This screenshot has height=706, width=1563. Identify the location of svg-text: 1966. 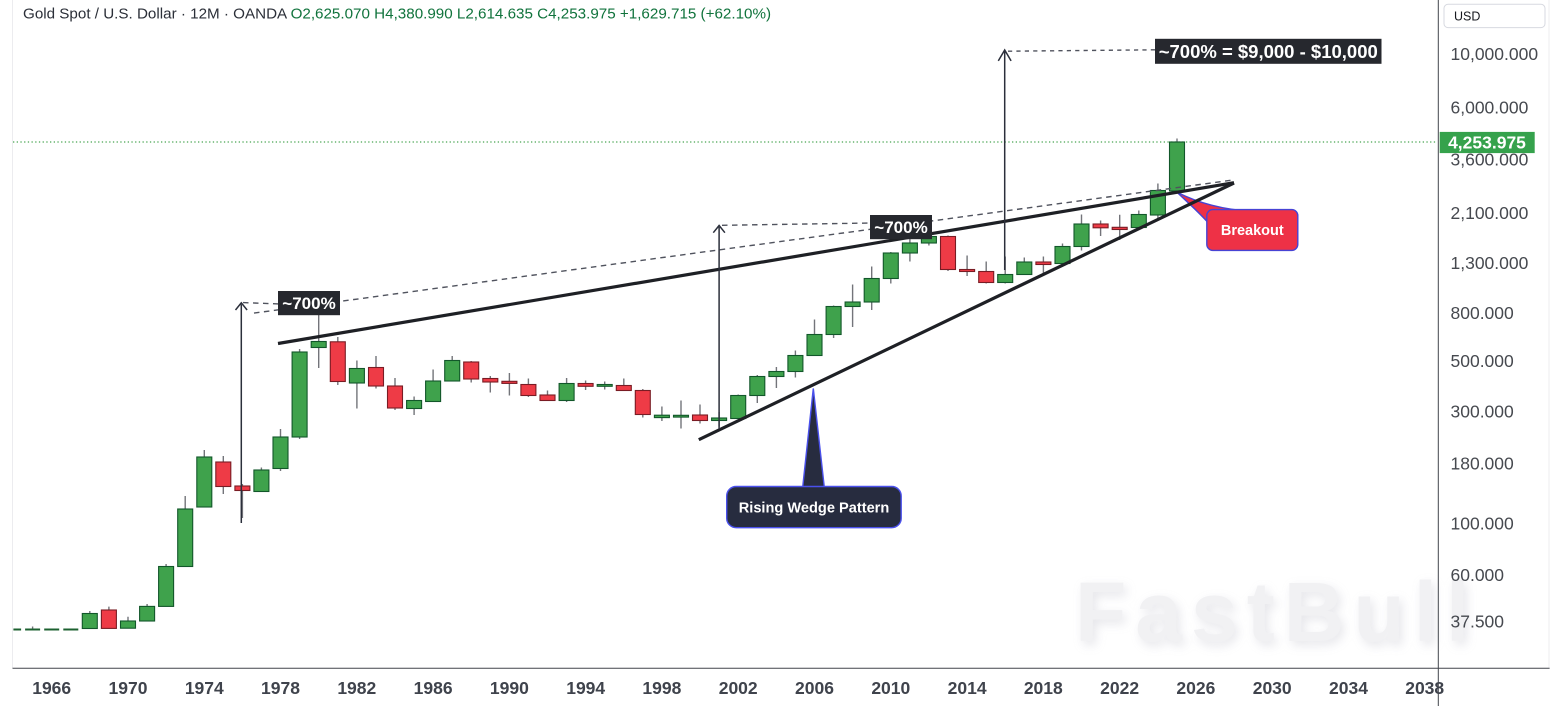
(51, 688).